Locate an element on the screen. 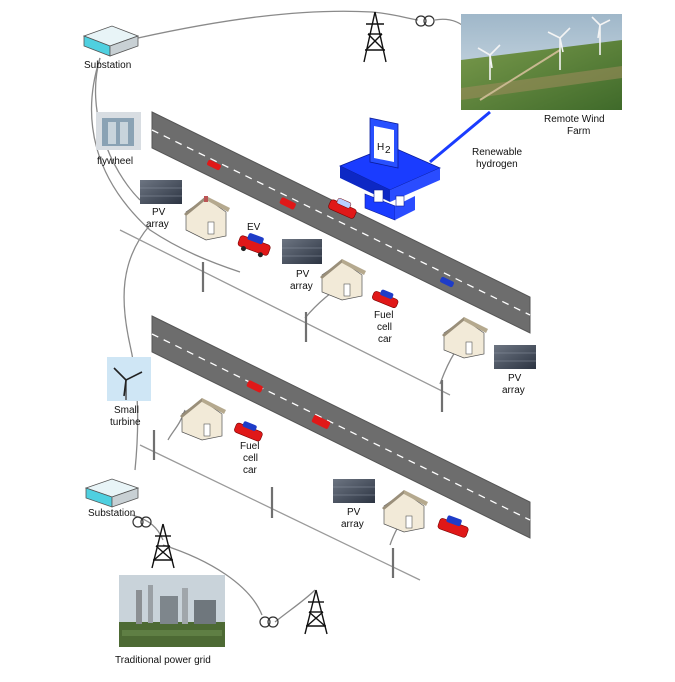 The width and height of the screenshot is (675, 682). pv2-label-b: array is located at coordinates (301, 286).